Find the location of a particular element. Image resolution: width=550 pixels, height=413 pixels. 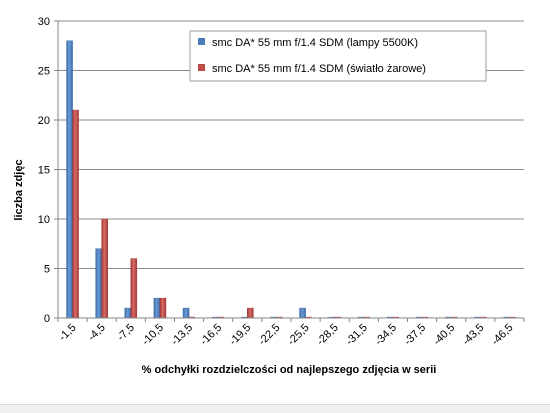

x-tick-label: -13,5 is located at coordinates (182, 335).